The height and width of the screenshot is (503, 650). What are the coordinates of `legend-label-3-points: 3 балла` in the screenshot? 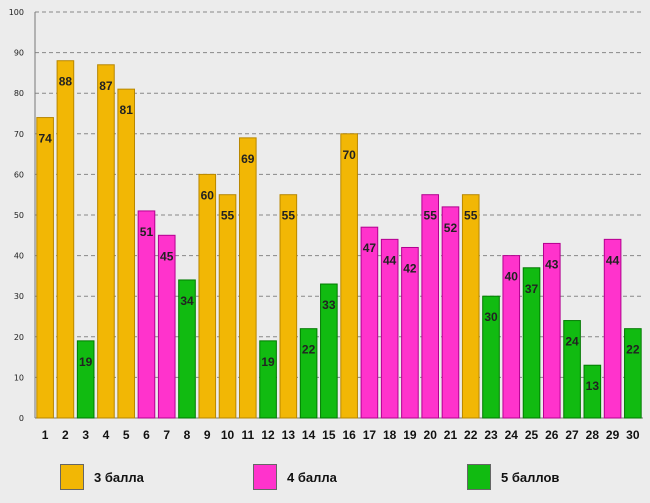 It's located at (119, 477).